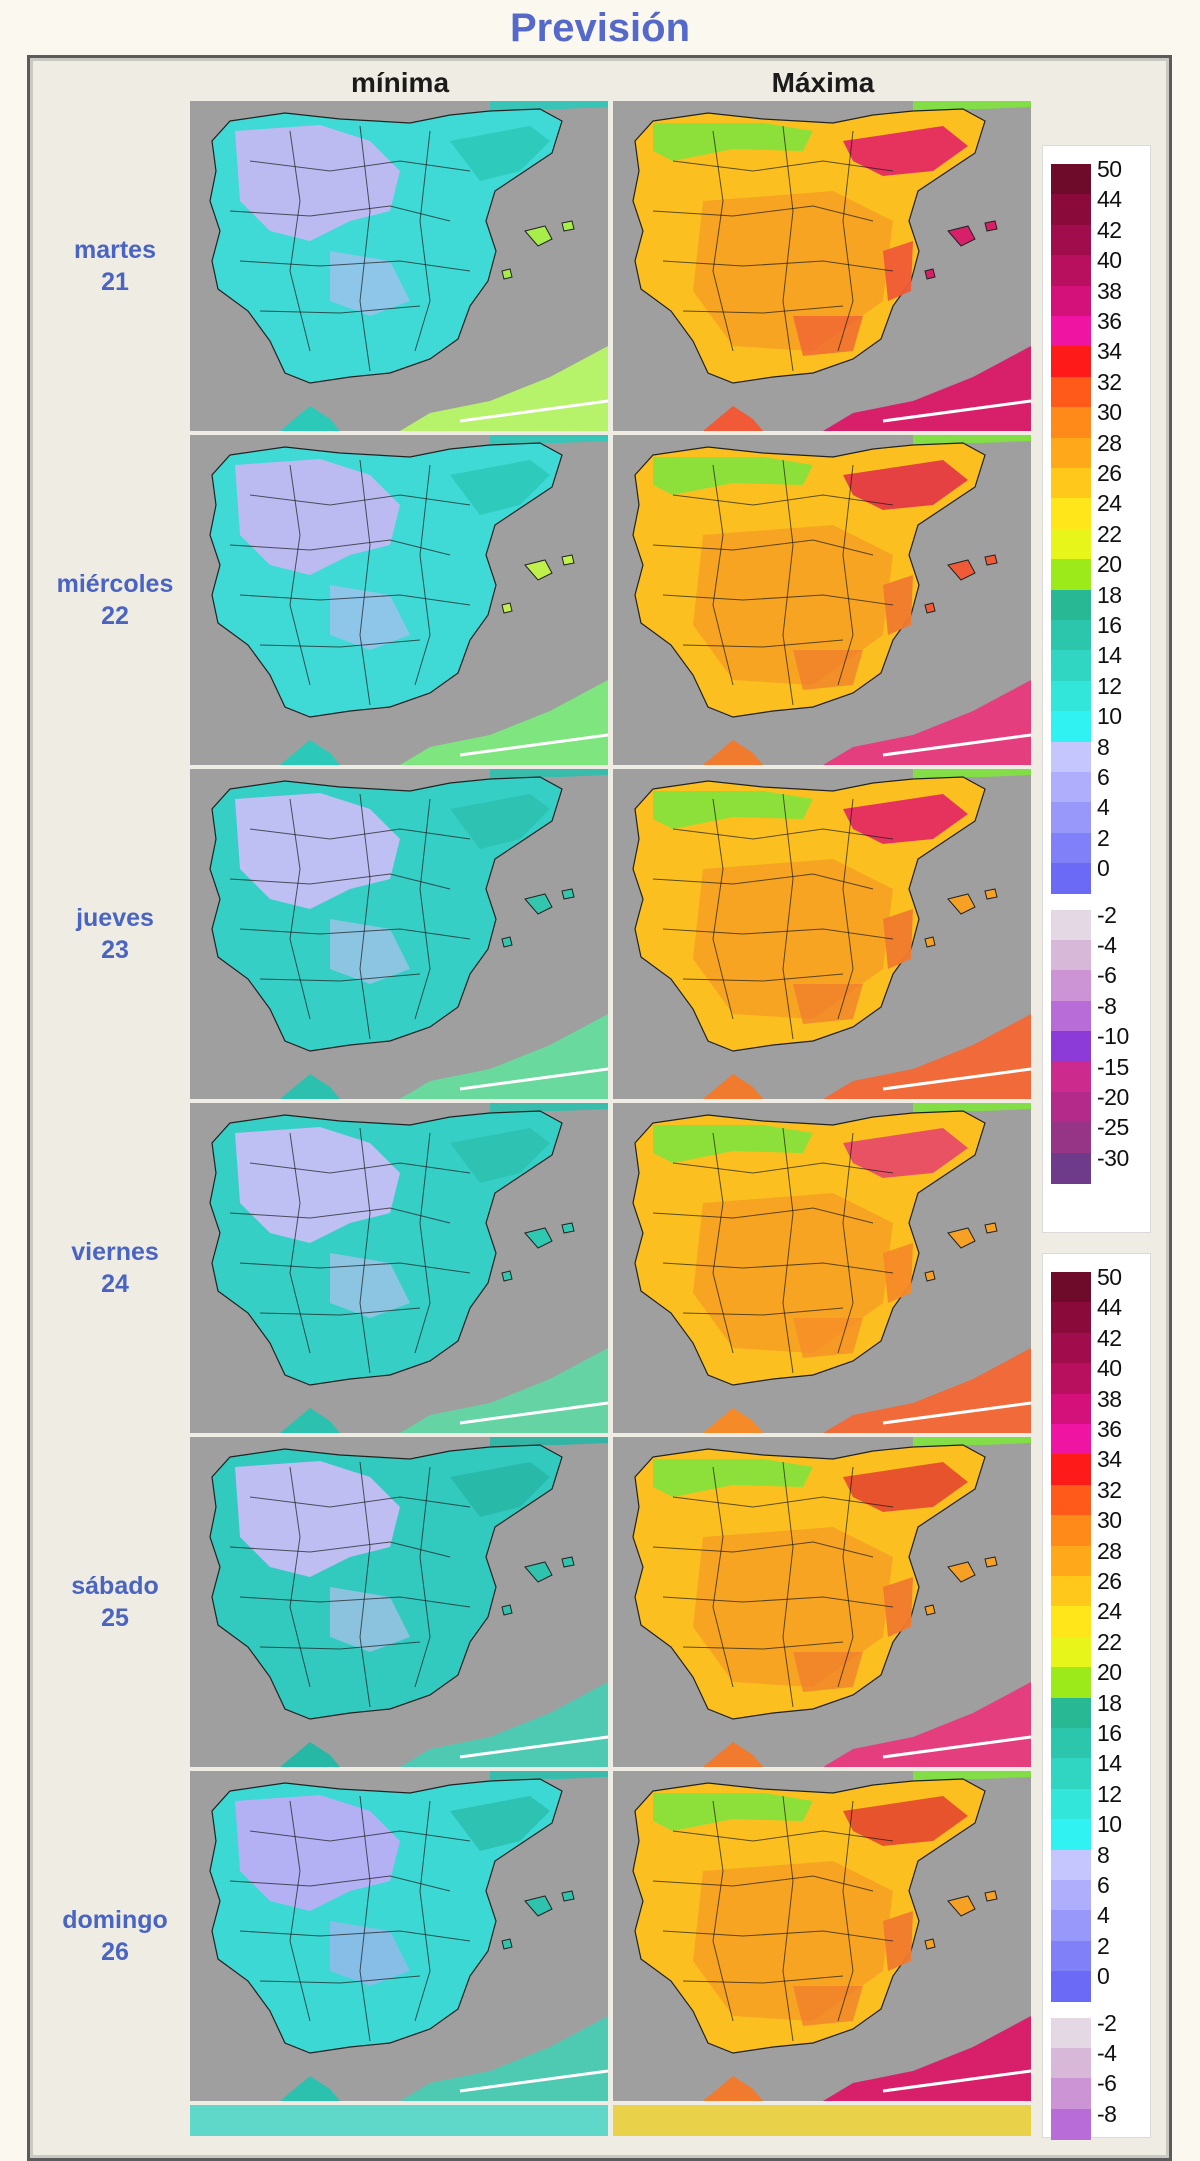 Image resolution: width=1200 pixels, height=2161 pixels. What do you see at coordinates (1103, 837) in the screenshot?
I see `legend-label: 2` at bounding box center [1103, 837].